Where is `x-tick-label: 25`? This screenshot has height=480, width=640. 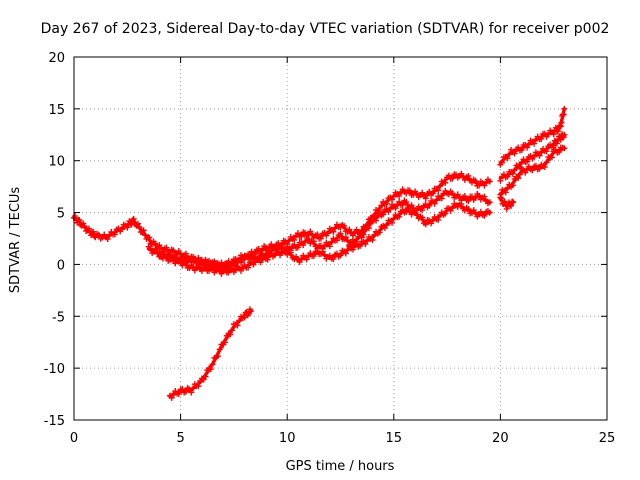 x-tick-label: 25 is located at coordinates (607, 438).